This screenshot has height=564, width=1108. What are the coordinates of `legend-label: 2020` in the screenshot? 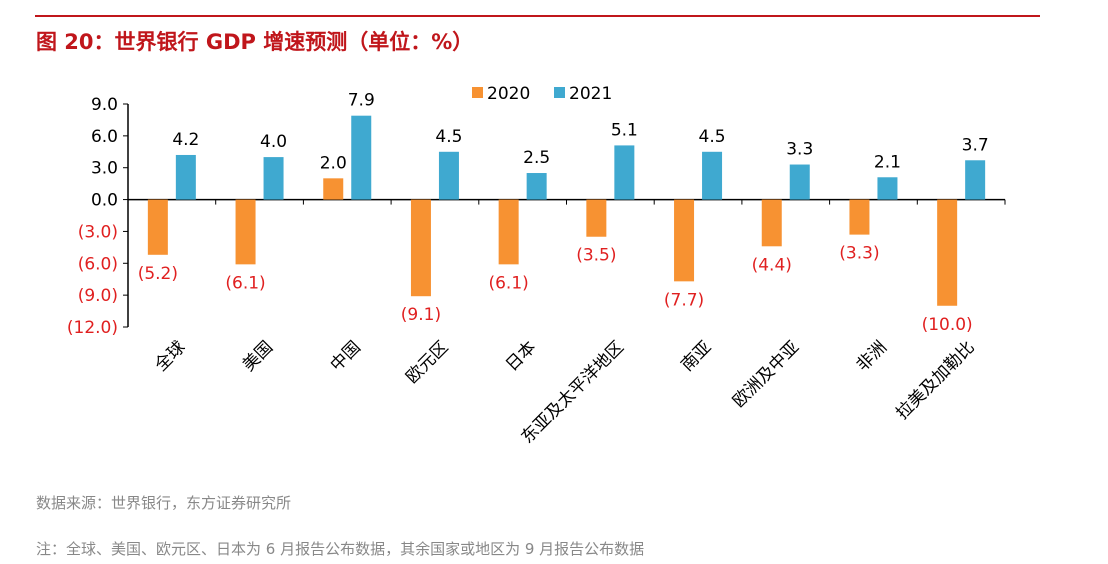 It's located at (508, 94).